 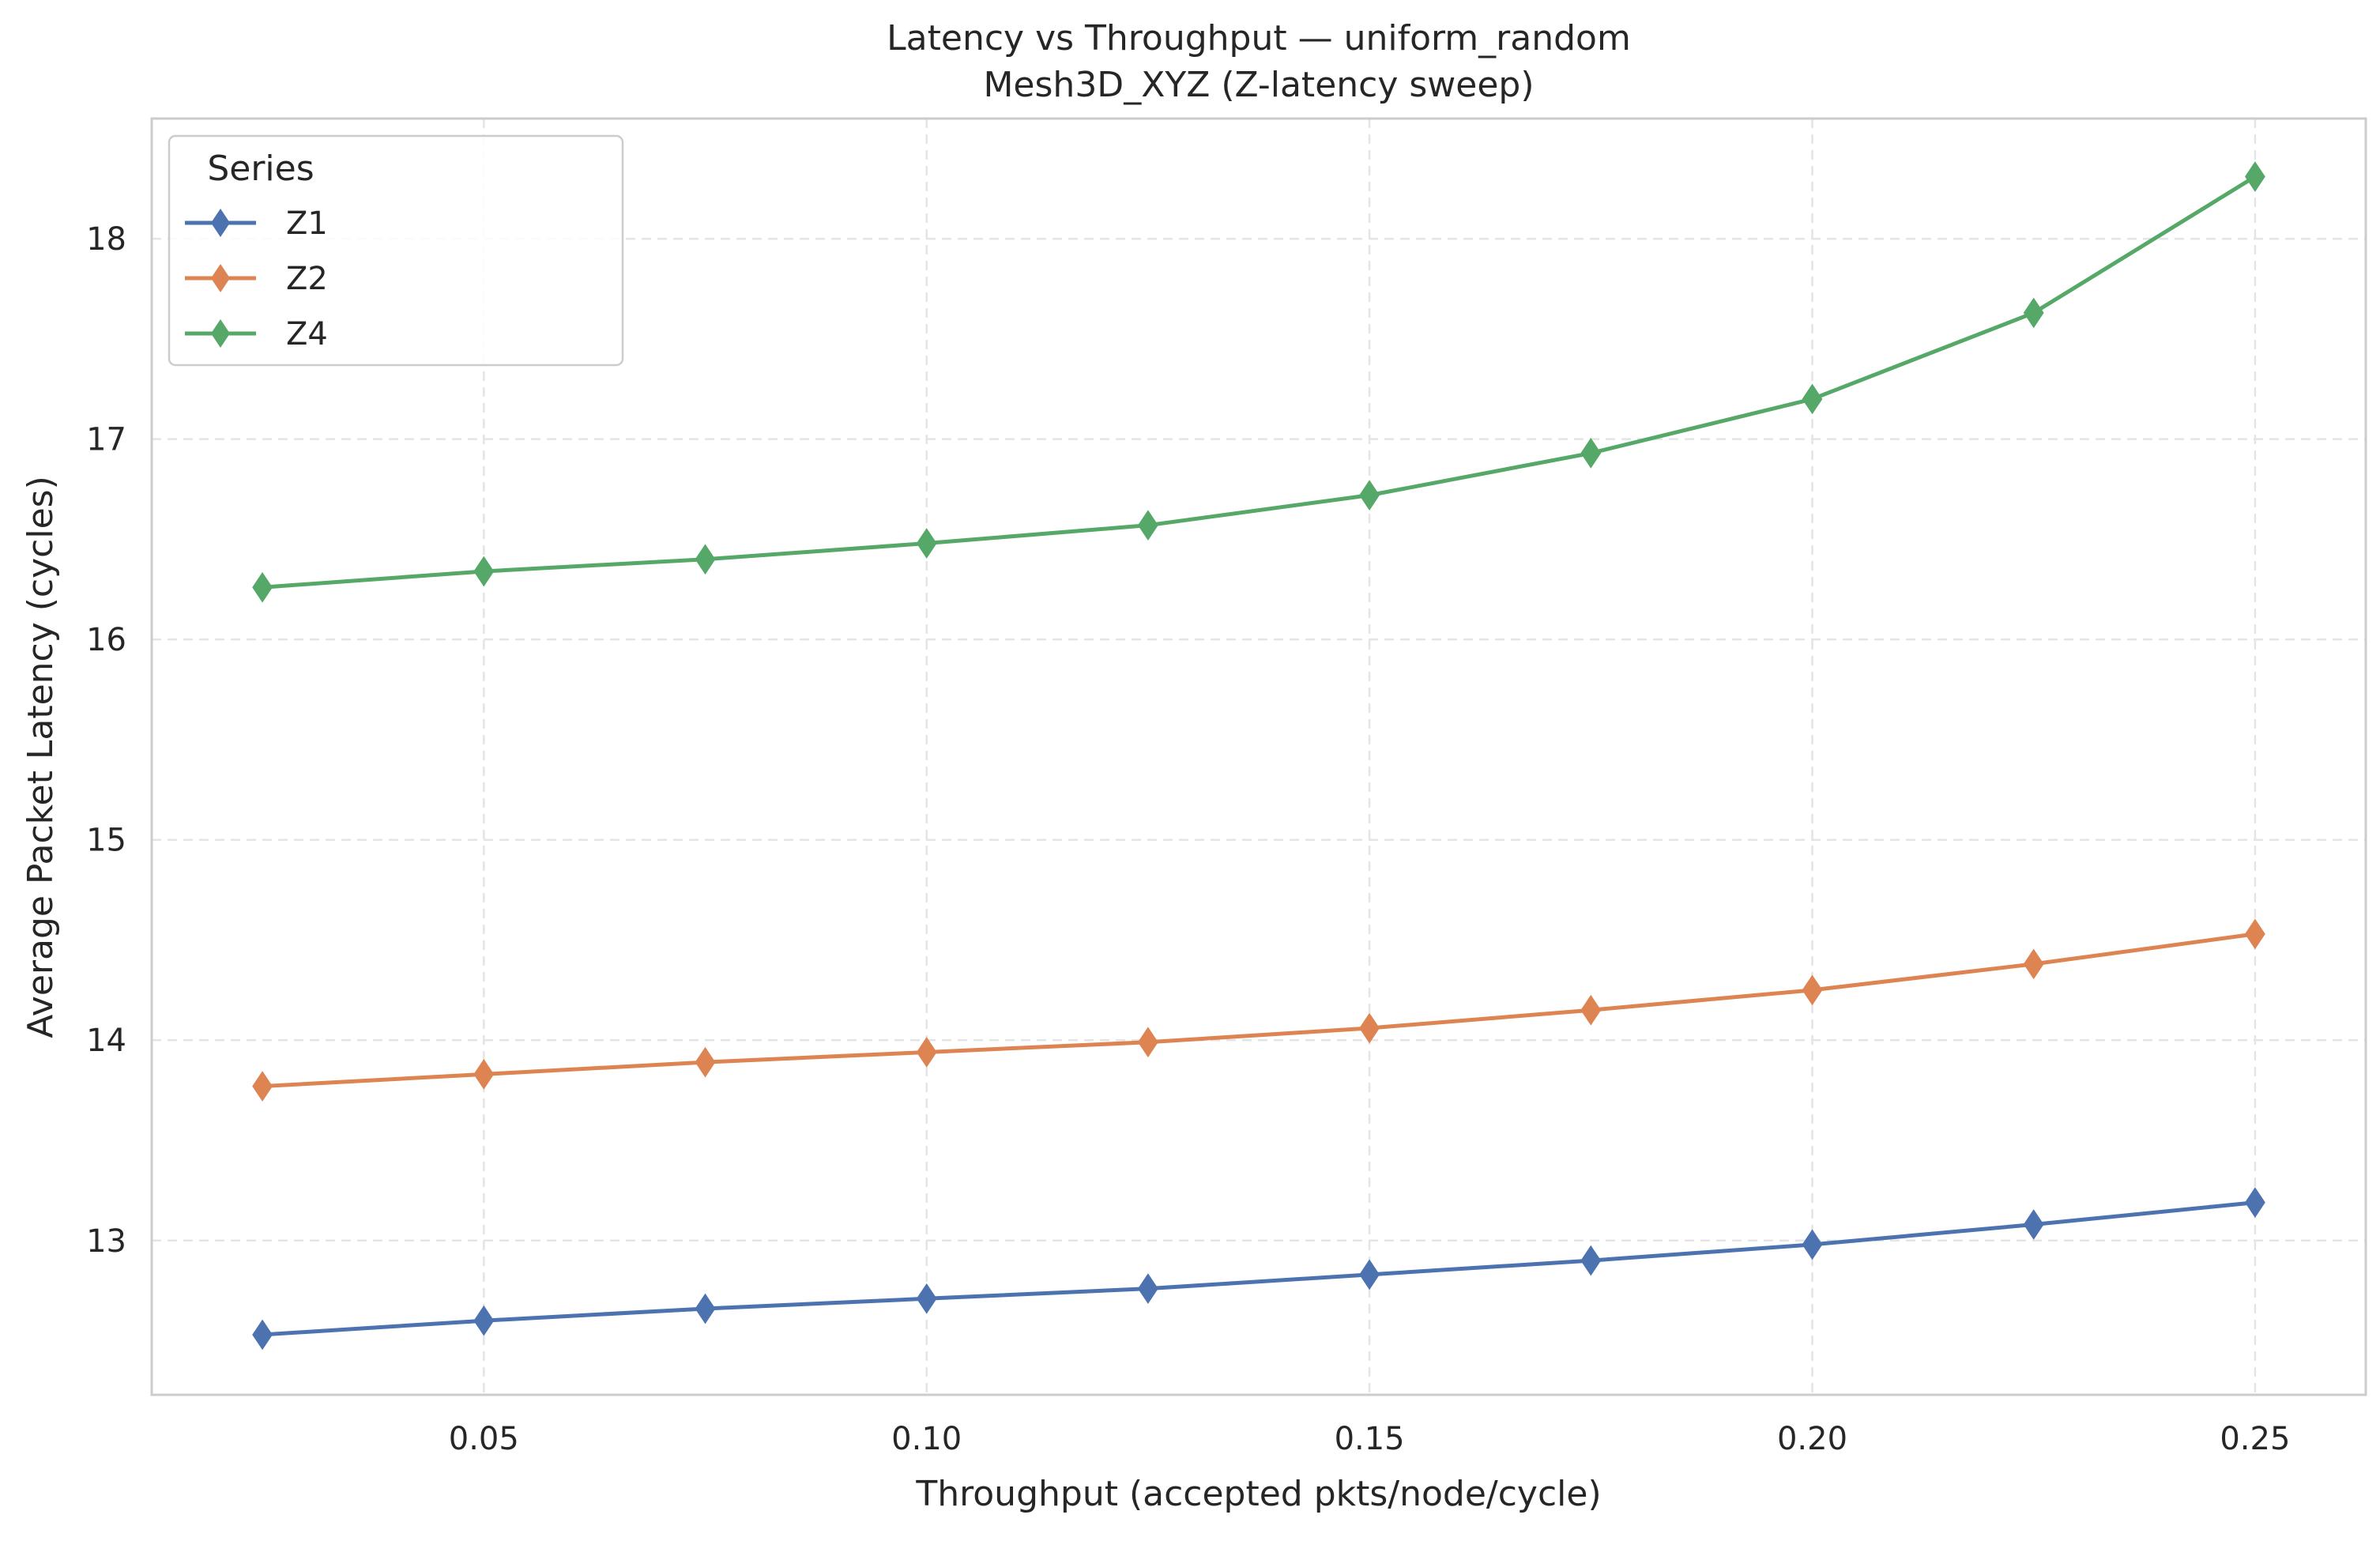 I want to click on y-axis-ticks: 13 14 15 16 17 18, so click(x=106, y=740).